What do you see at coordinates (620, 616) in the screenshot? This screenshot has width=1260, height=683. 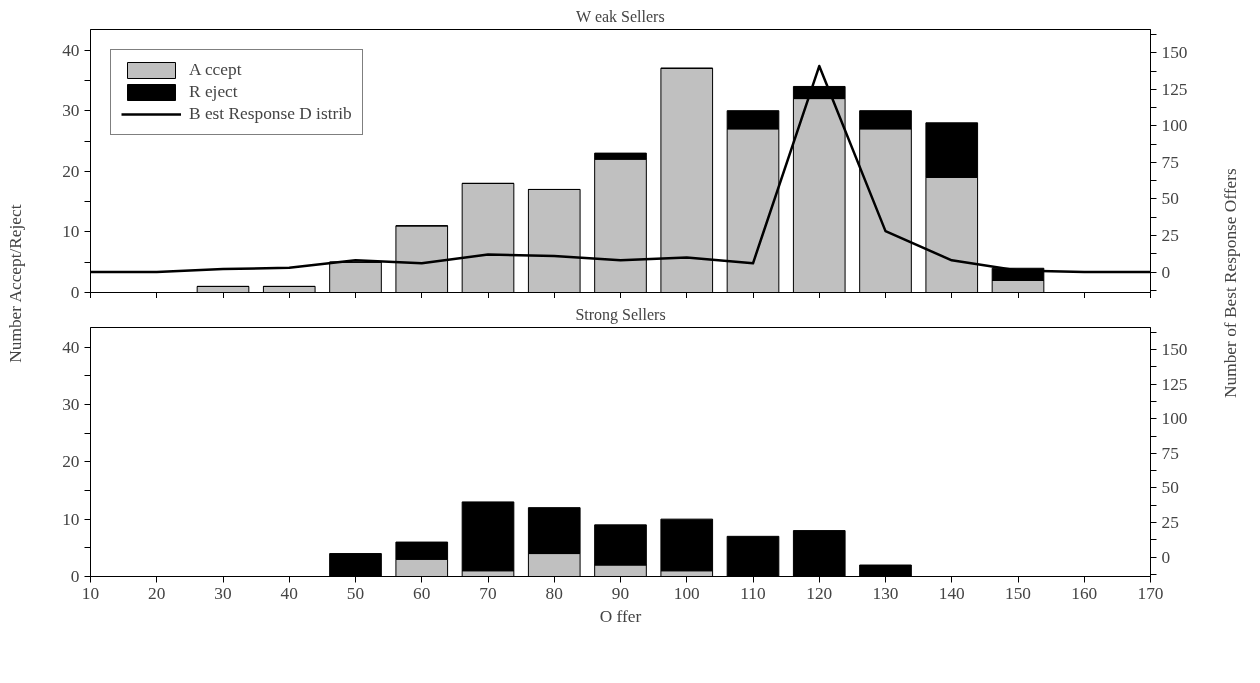 I see `x-axis-title: O ffer` at bounding box center [620, 616].